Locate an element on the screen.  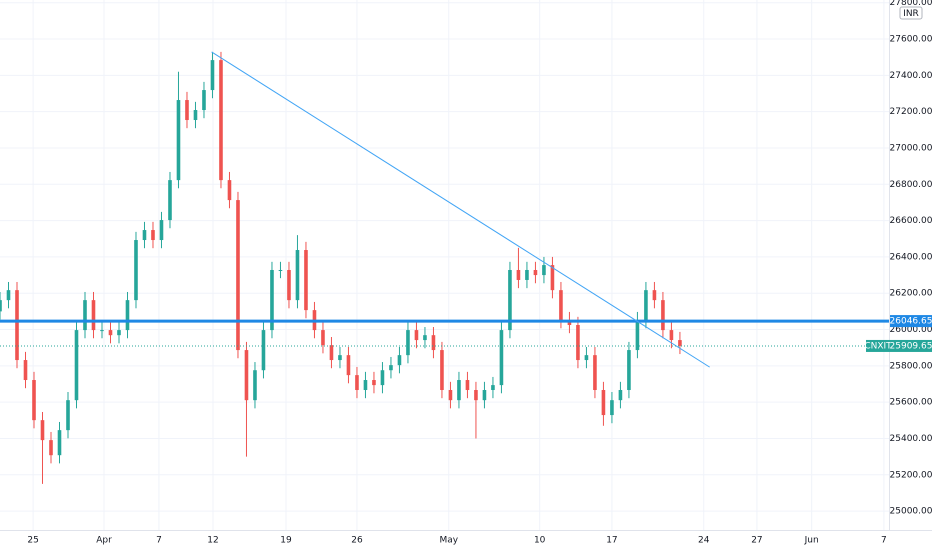
y-tick-label: 27000.00 is located at coordinates (911, 148).